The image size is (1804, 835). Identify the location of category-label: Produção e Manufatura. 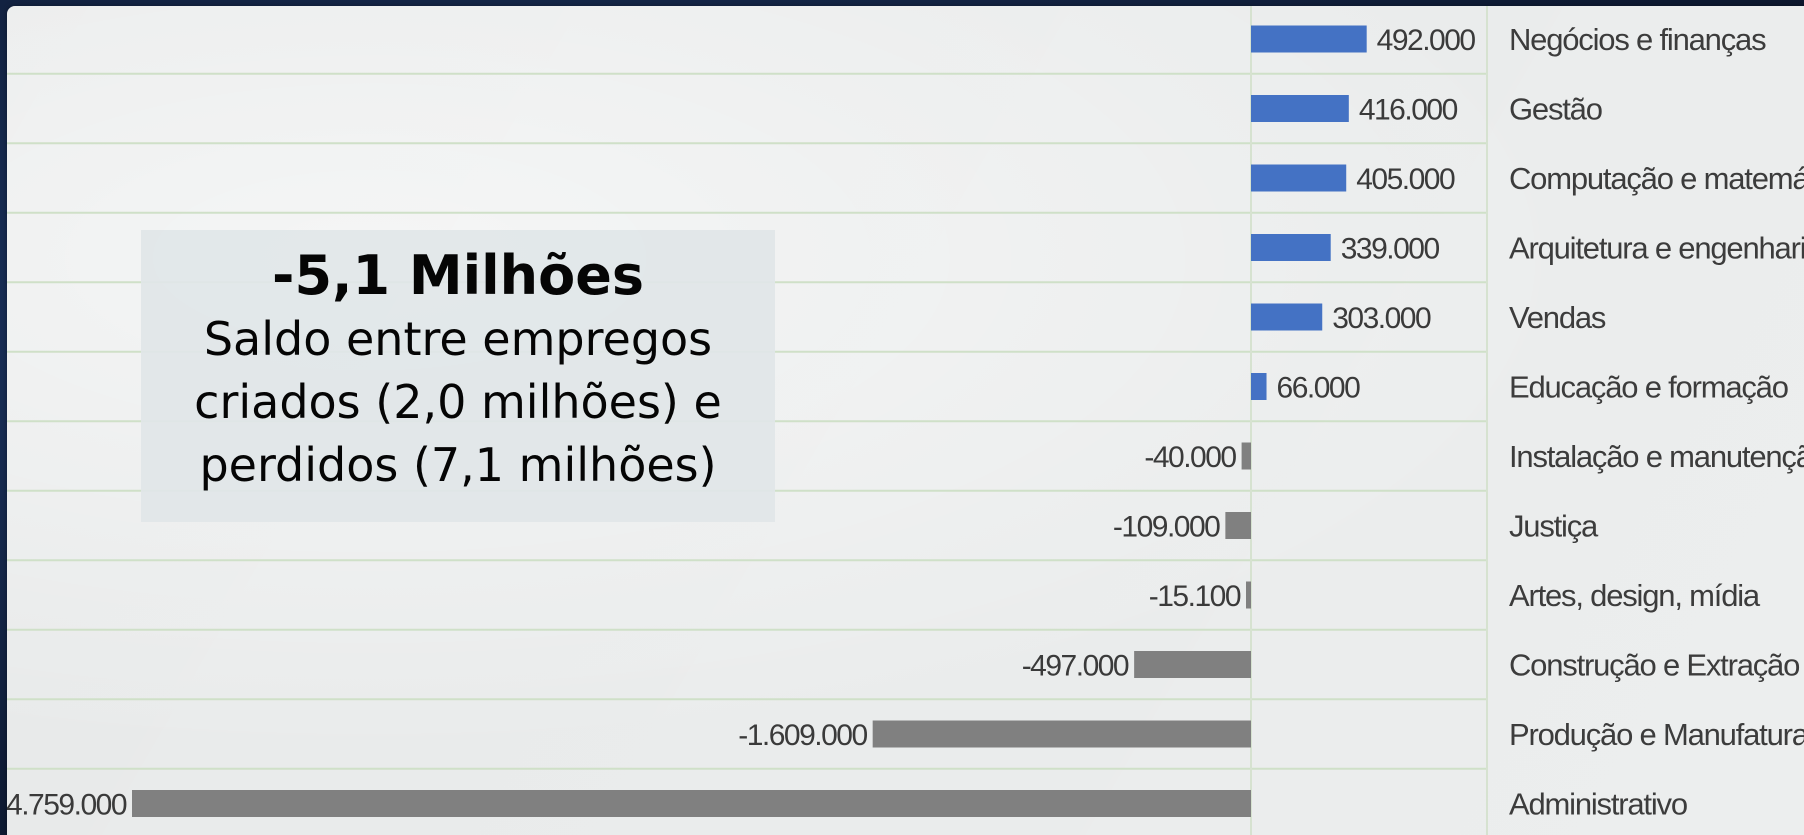
(1656, 734).